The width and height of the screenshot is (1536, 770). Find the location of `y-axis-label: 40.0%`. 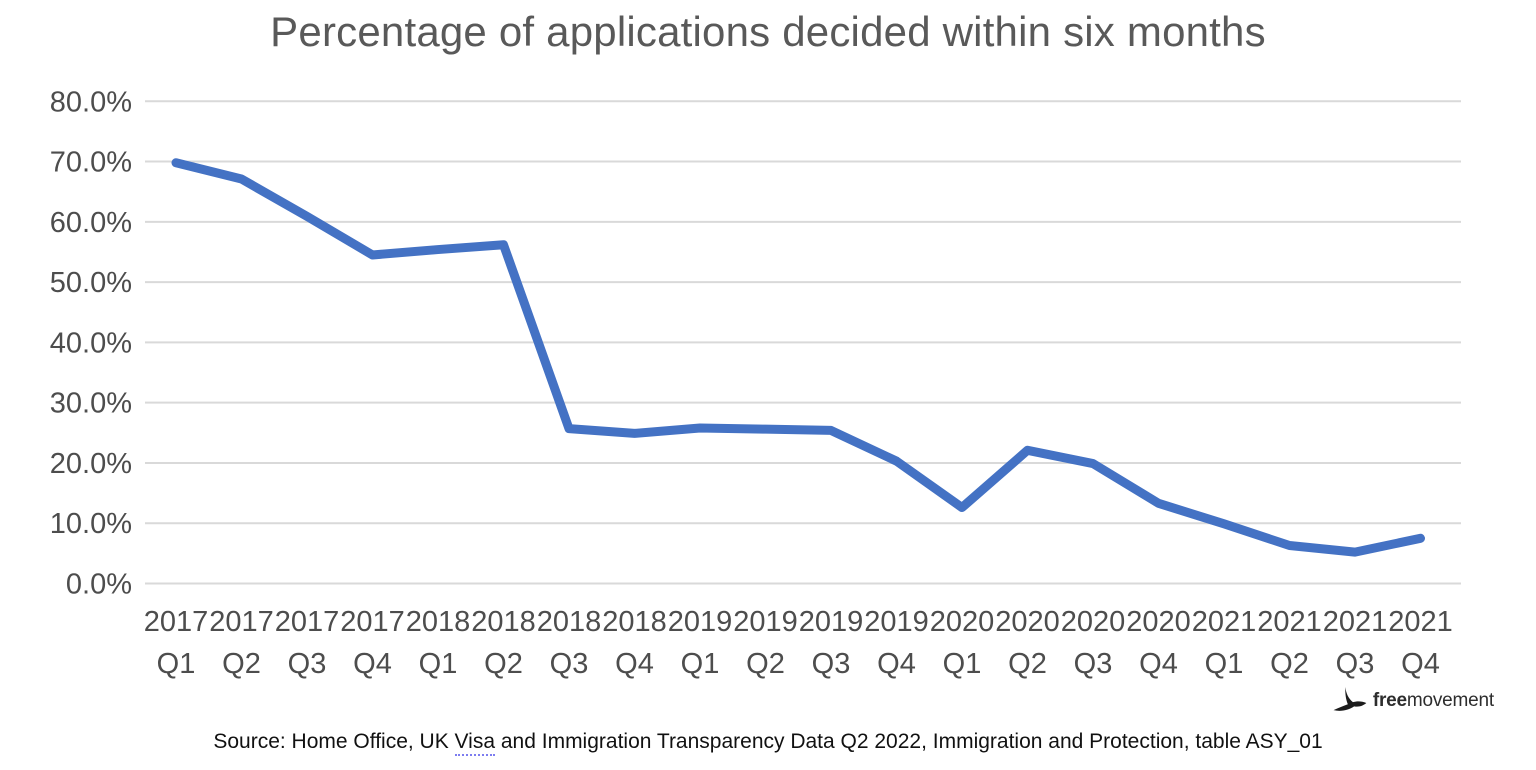

y-axis-label: 40.0% is located at coordinates (91, 343).